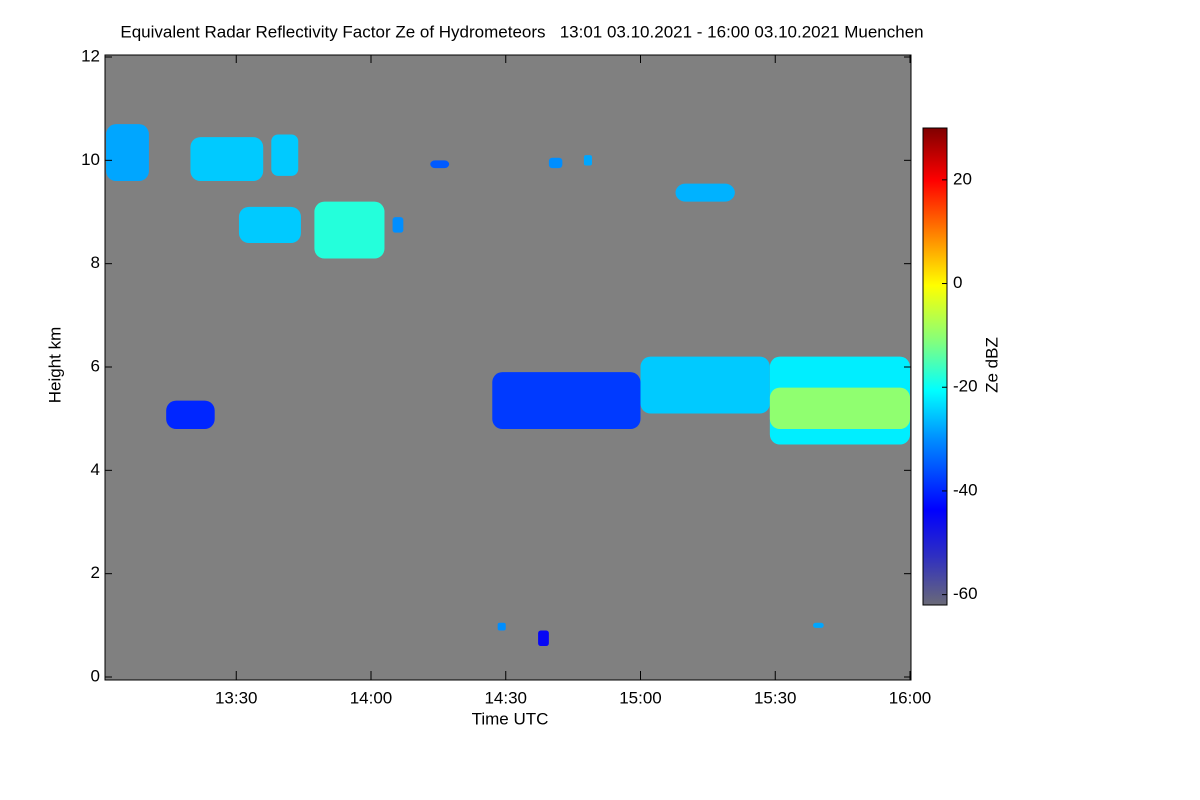 The width and height of the screenshot is (1200, 800). I want to click on y-tick-label: 8, so click(95, 262).